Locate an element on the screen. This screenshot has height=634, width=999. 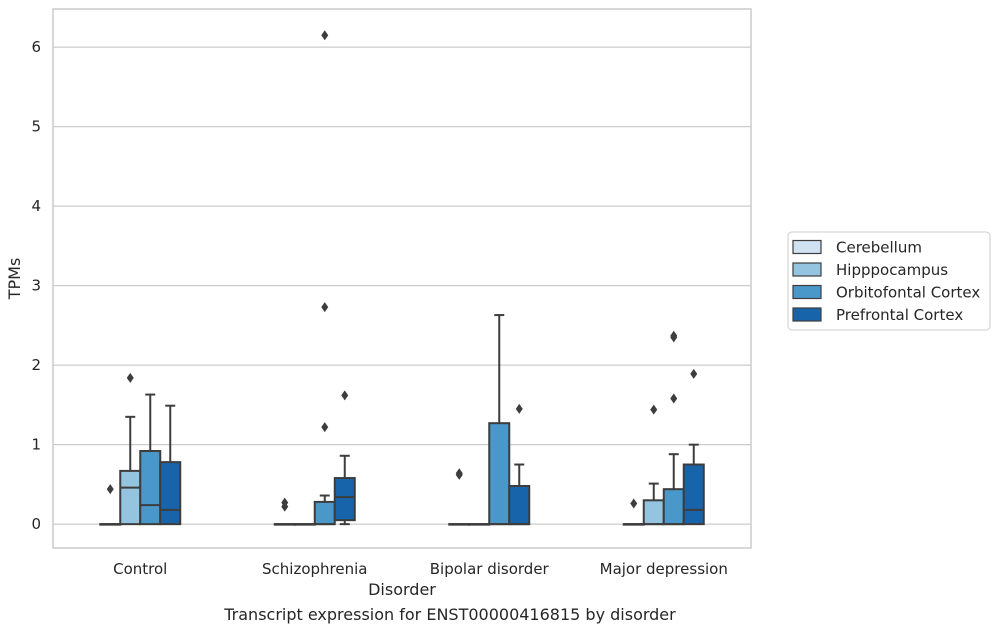
x-tick-label: Schizophrenia is located at coordinates (314, 569).